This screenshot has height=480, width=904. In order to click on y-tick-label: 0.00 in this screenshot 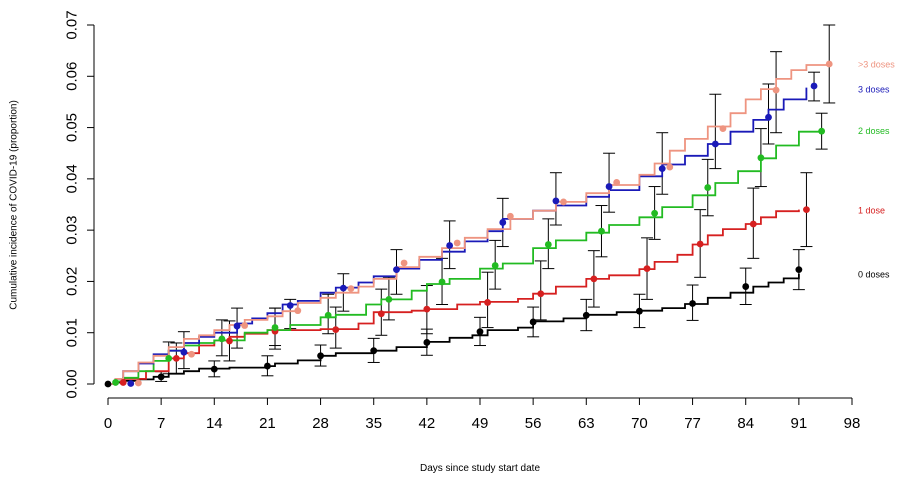, I will do `click(72, 383)`.